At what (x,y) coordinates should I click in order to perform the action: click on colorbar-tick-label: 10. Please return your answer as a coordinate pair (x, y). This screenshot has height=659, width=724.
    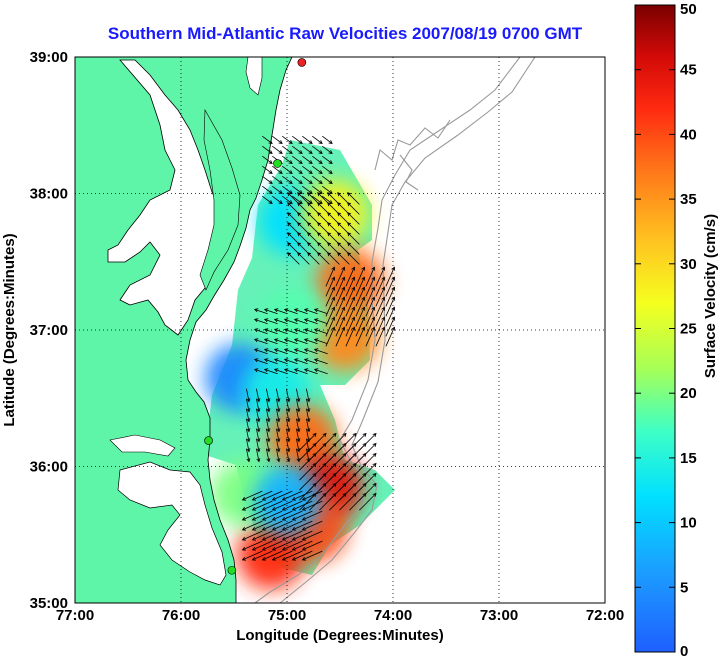
    Looking at the image, I should click on (688, 523).